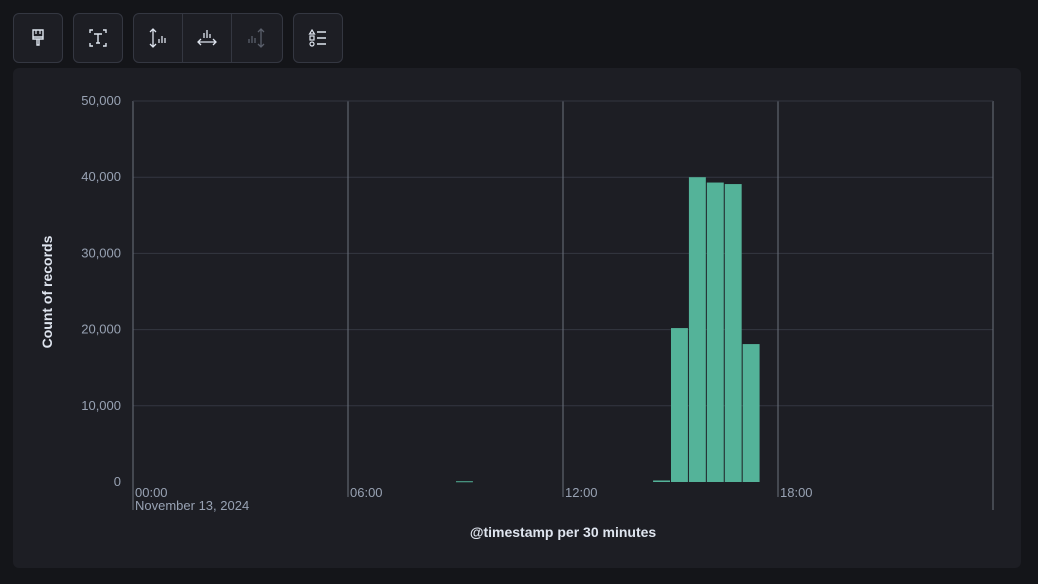 This screenshot has height=584, width=1038. I want to click on legend-button-group, so click(318, 38).